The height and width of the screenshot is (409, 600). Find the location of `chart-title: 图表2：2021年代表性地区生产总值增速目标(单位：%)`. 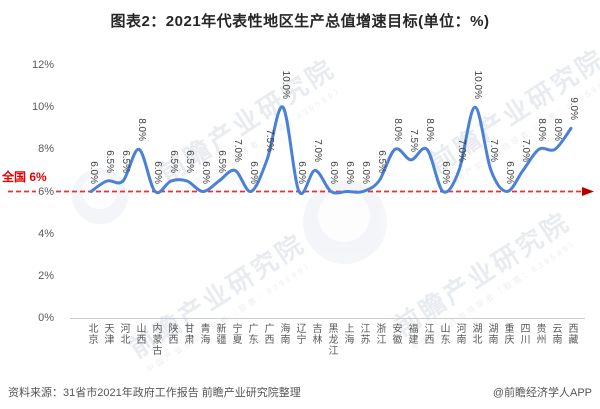

chart-title: 图表2：2021年代表性地区生产总值增速目标(单位：%) is located at coordinates (300, 21).